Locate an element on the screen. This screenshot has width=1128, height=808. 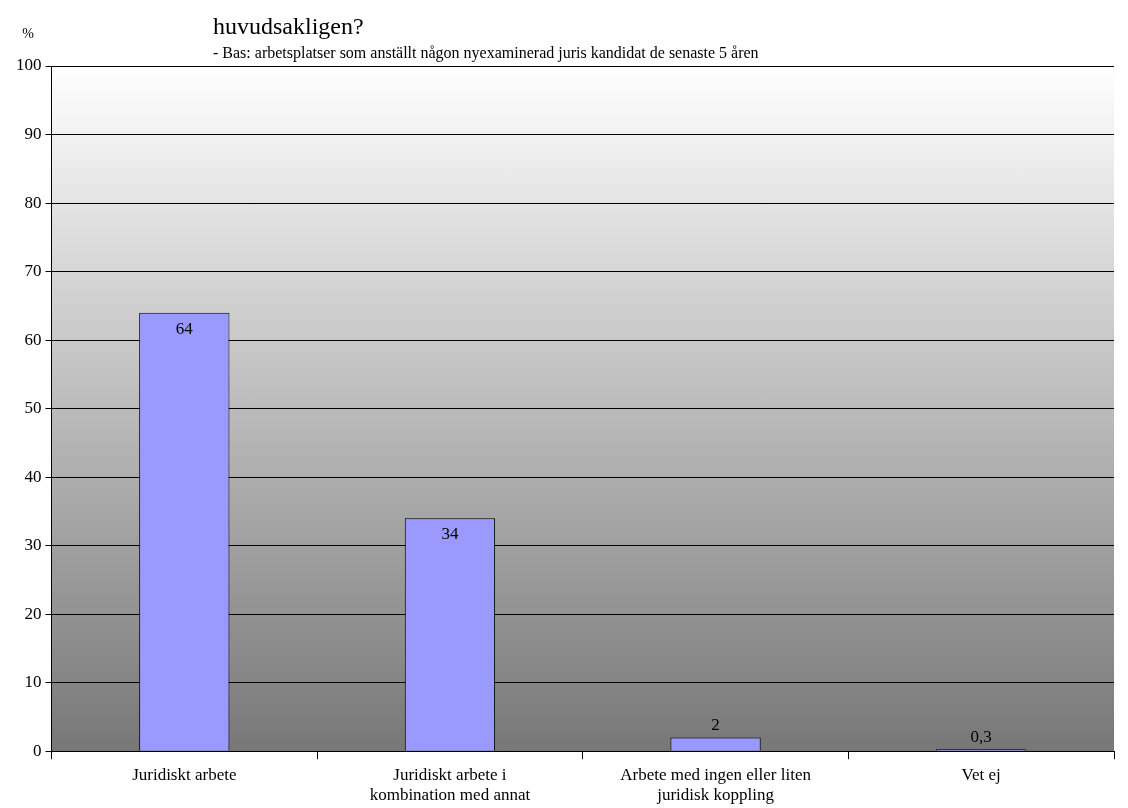
data-label: 2 is located at coordinates (715, 725).